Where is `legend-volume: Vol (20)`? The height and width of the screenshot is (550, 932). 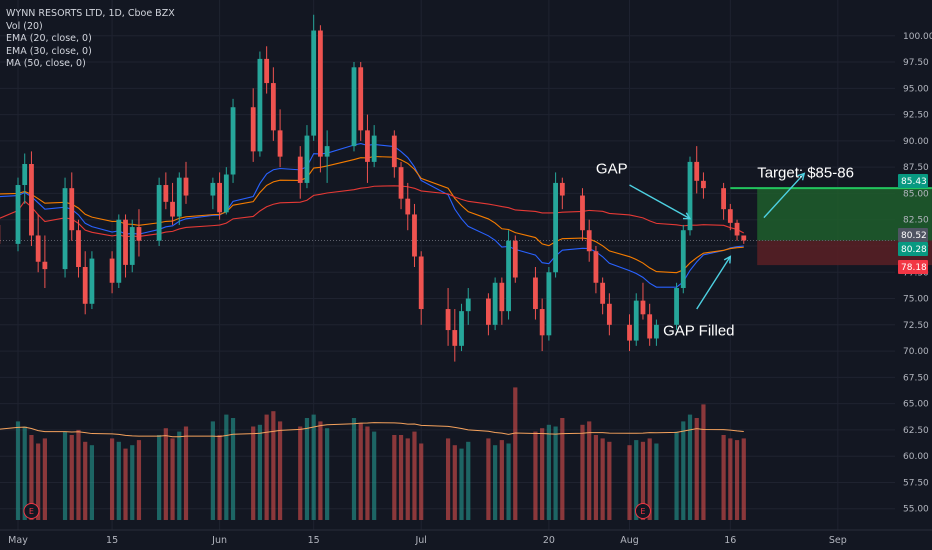 legend-volume: Vol (20) is located at coordinates (24, 26).